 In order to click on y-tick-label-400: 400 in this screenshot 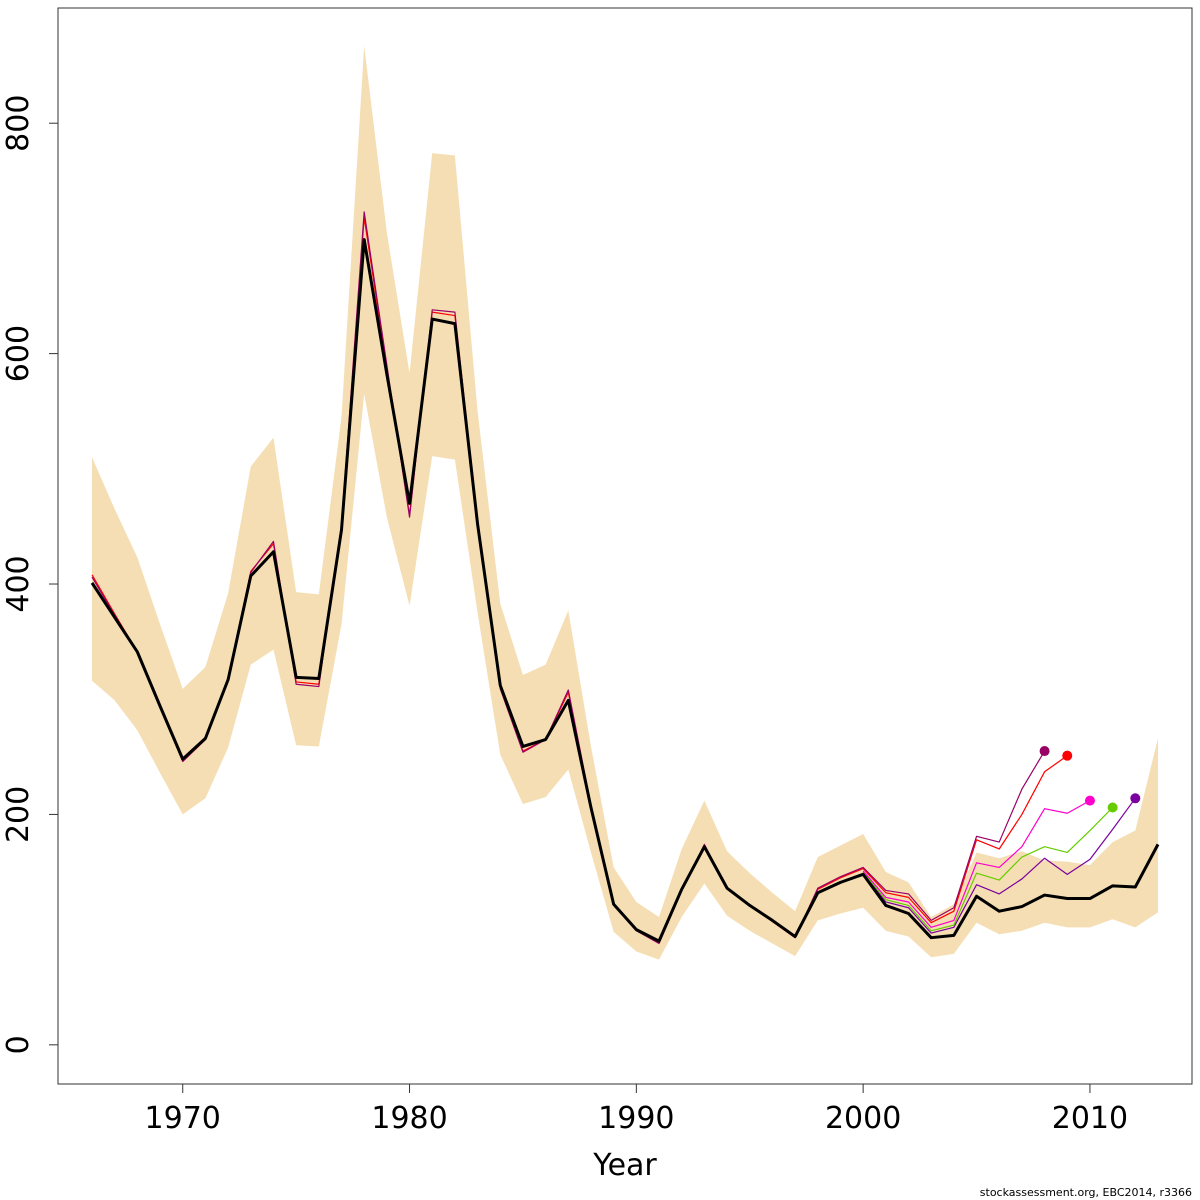, I will do `click(18, 583)`.